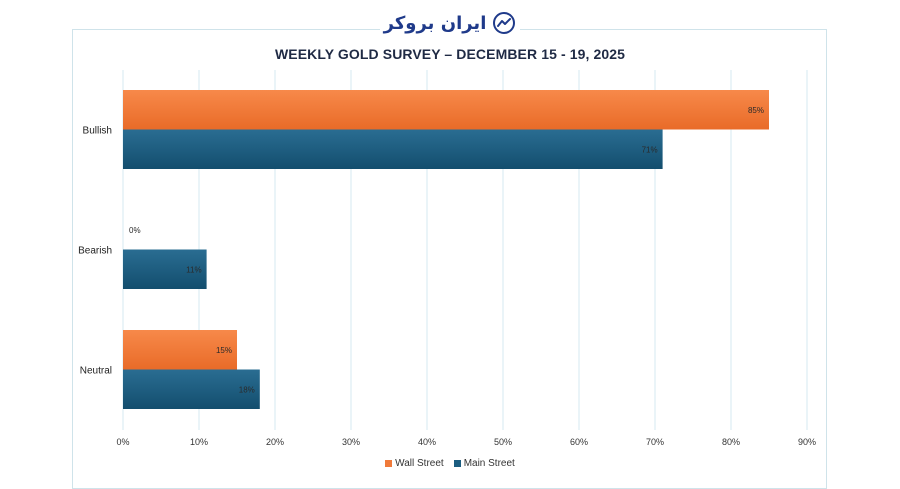 This screenshot has width=900, height=489. What do you see at coordinates (450, 463) in the screenshot?
I see `chart-legend: Wall Street Main Street` at bounding box center [450, 463].